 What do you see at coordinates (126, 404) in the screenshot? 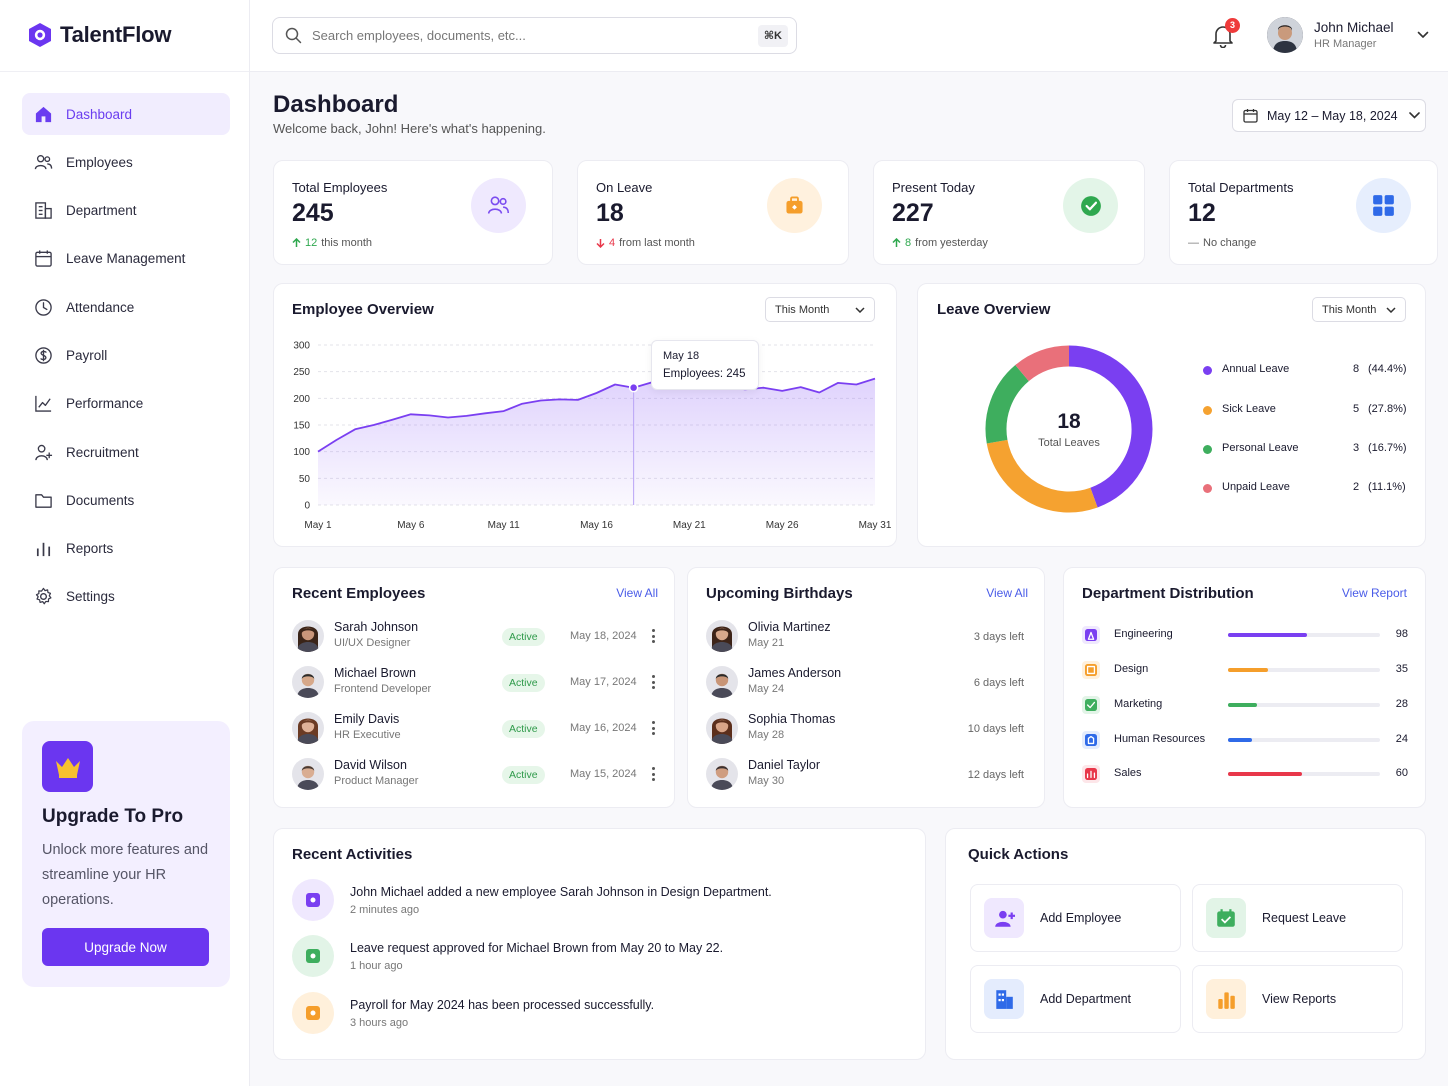
I see `sidebar-item-performance: Performance` at bounding box center [126, 404].